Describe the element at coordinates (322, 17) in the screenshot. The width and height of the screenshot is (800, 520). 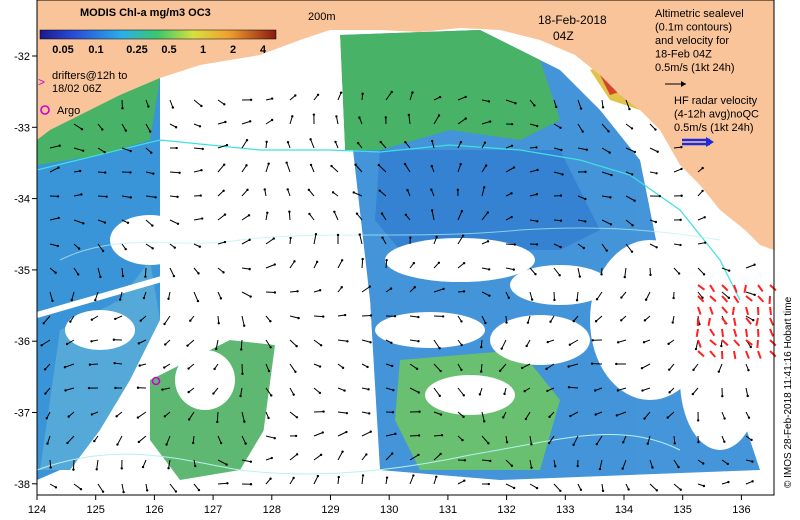
I see `depth-contour-label: 200m` at that location.